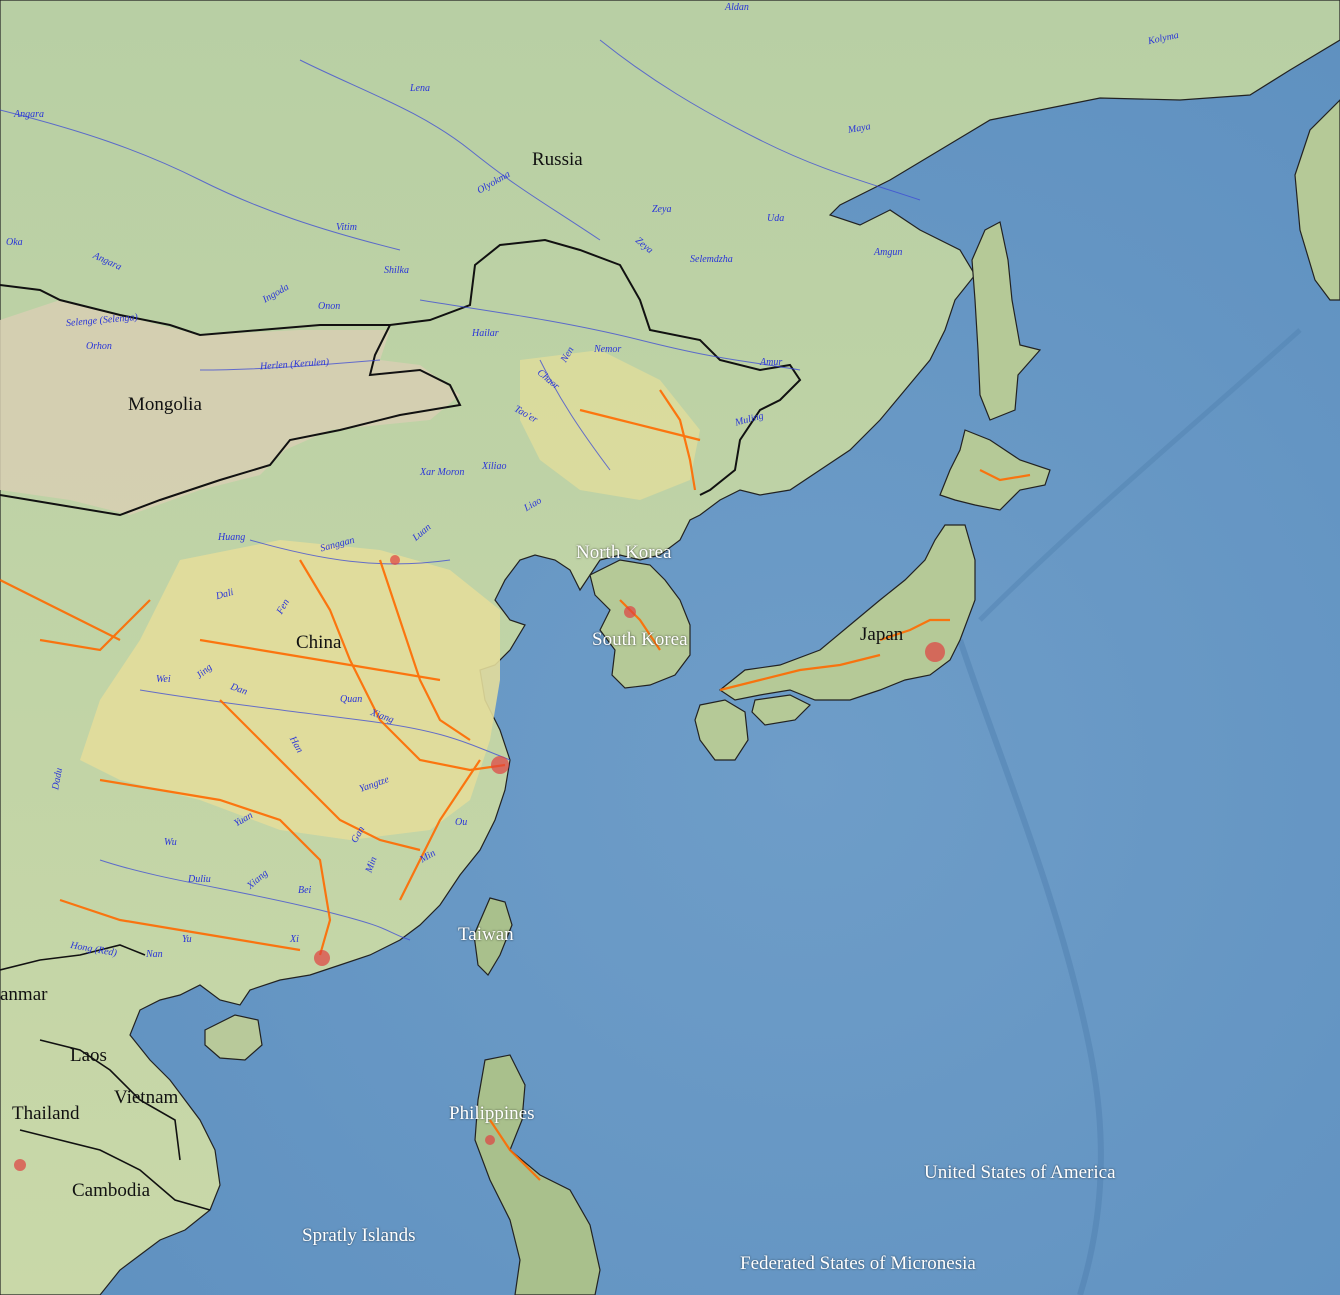 The height and width of the screenshot is (1295, 1340). Describe the element at coordinates (359, 1235) in the screenshot. I see `label-spratly-islands: Spratly Islands` at that location.